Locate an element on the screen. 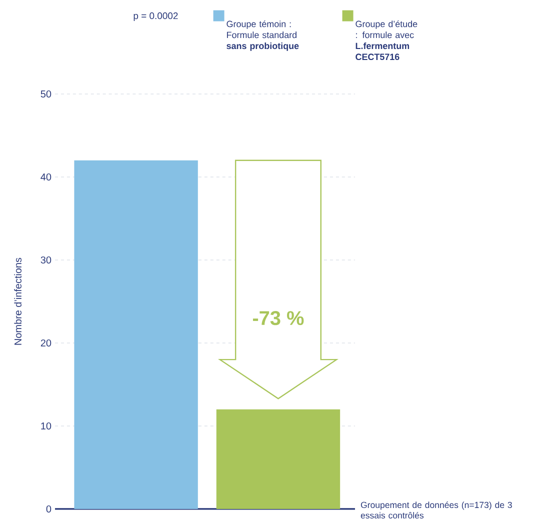 The image size is (539, 520). y-tick-label: 40 is located at coordinates (46, 177).